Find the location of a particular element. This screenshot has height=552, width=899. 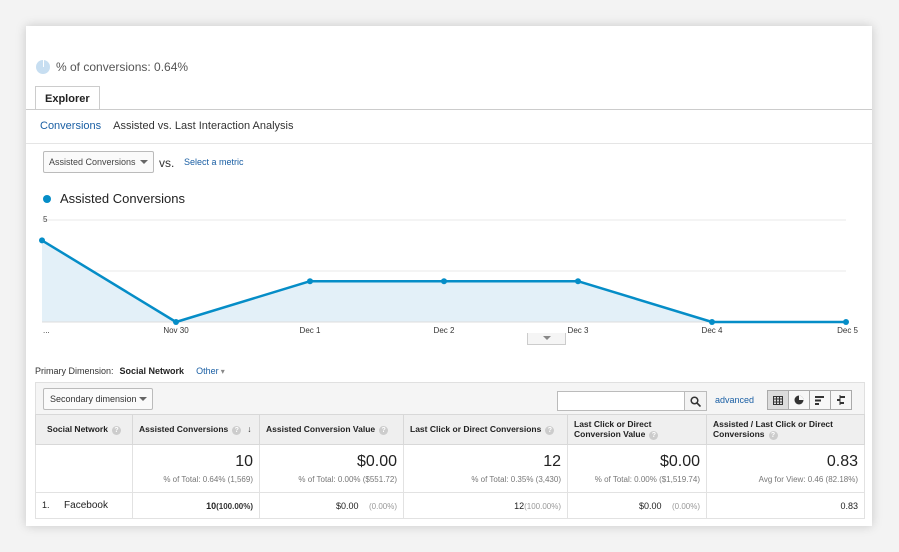

total-value: 10 is located at coordinates (244, 461).